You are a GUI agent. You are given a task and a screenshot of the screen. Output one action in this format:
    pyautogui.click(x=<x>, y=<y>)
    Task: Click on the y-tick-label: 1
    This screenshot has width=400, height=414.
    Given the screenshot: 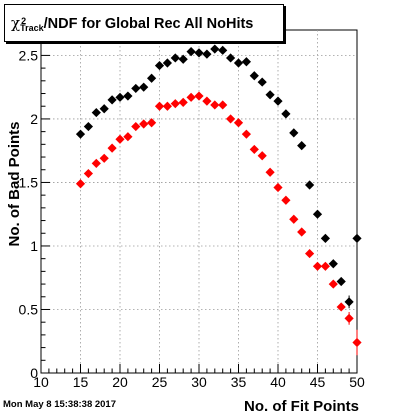 What is the action you would take?
    pyautogui.click(x=34, y=246)
    